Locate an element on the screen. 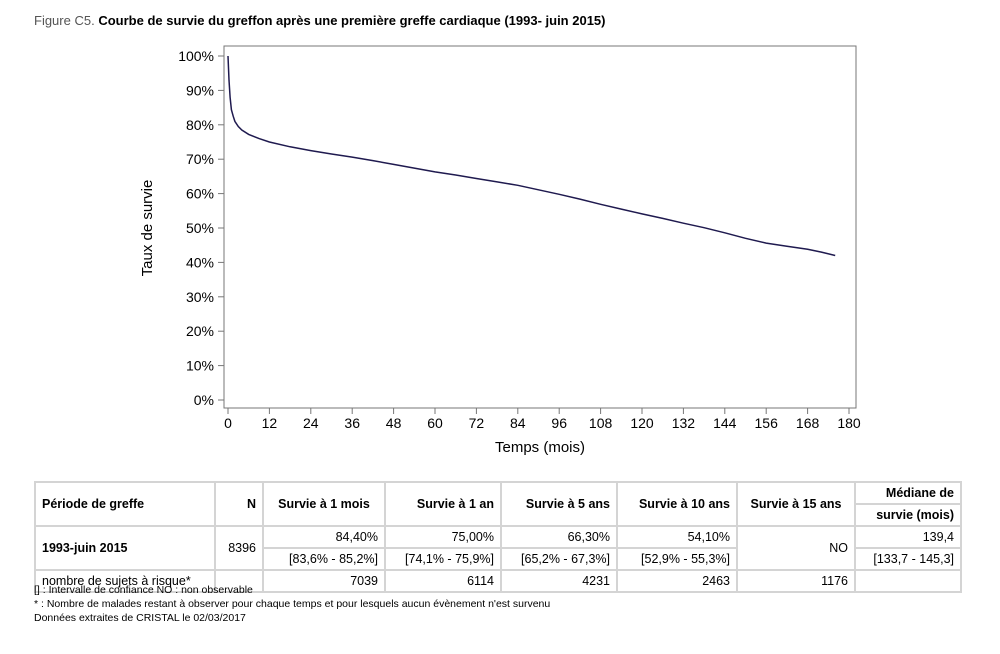  y-tick-label: 30% is located at coordinates (200, 297).